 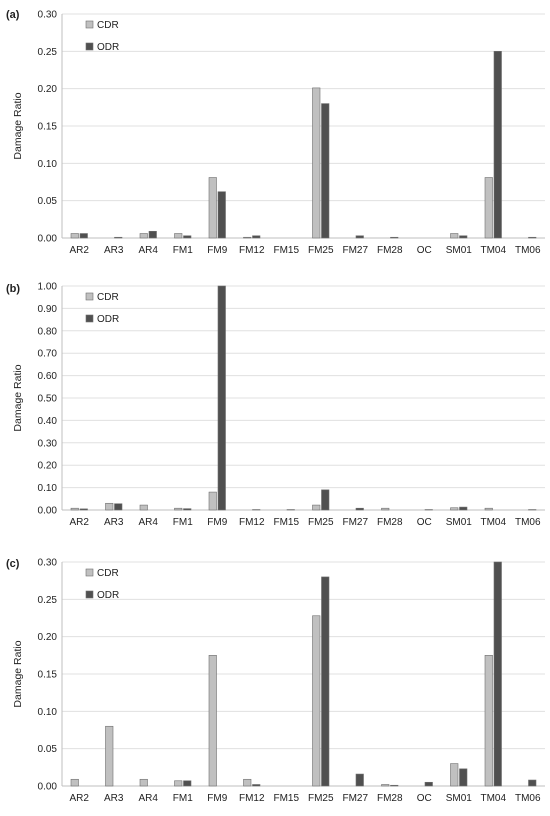 I want to click on y-tick-label: 0.05, so click(x=48, y=749).